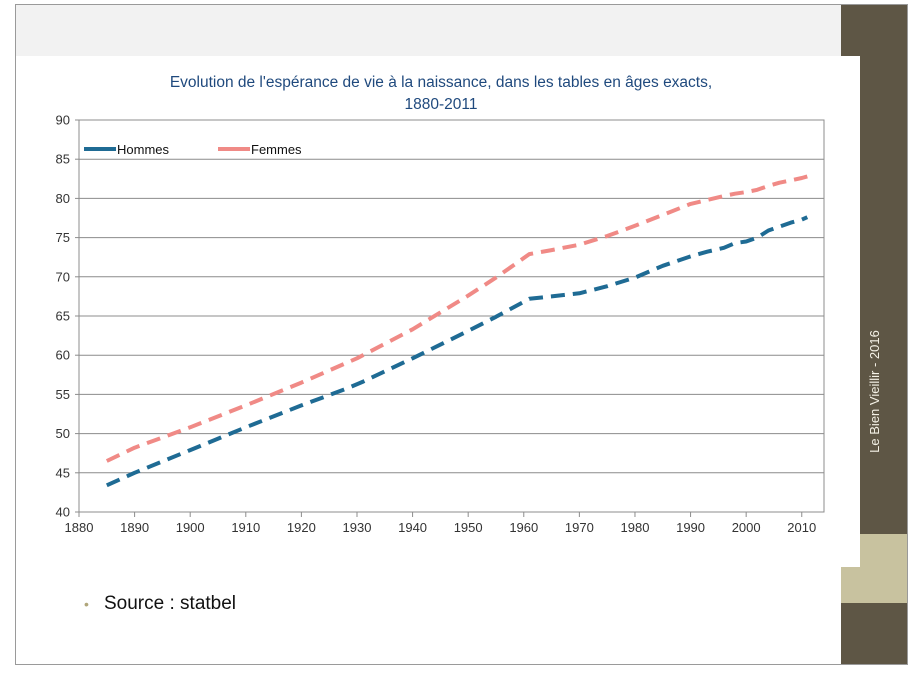  What do you see at coordinates (357, 527) in the screenshot?
I see `x-tick-label: 1930` at bounding box center [357, 527].